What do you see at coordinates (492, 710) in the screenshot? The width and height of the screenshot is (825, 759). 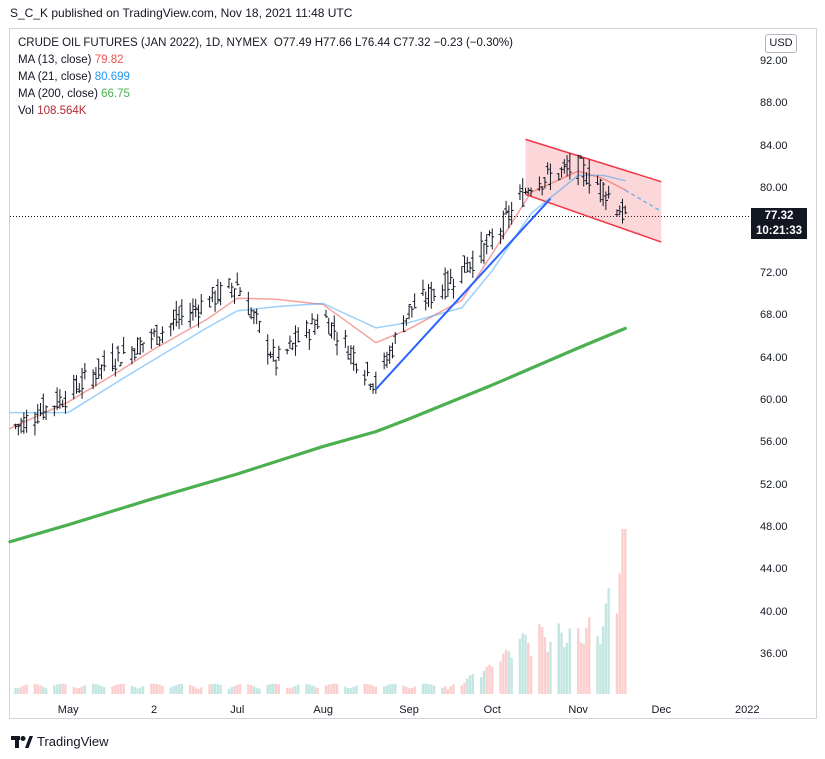 I see `time-tick-label: Oct` at bounding box center [492, 710].